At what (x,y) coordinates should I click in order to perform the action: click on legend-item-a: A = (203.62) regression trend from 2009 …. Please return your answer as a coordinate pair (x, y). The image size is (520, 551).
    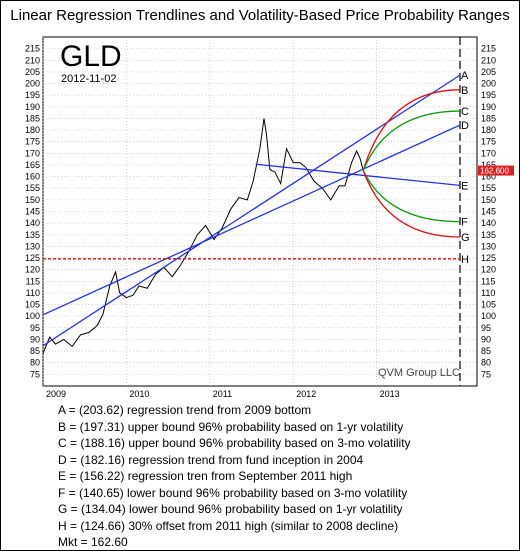
    Looking at the image, I should click on (185, 410).